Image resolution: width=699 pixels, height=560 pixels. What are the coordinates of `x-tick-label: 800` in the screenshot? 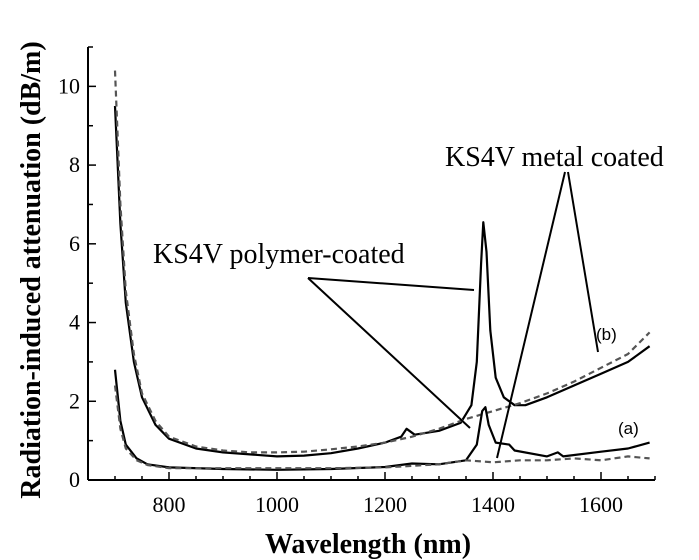 It's located at (169, 504).